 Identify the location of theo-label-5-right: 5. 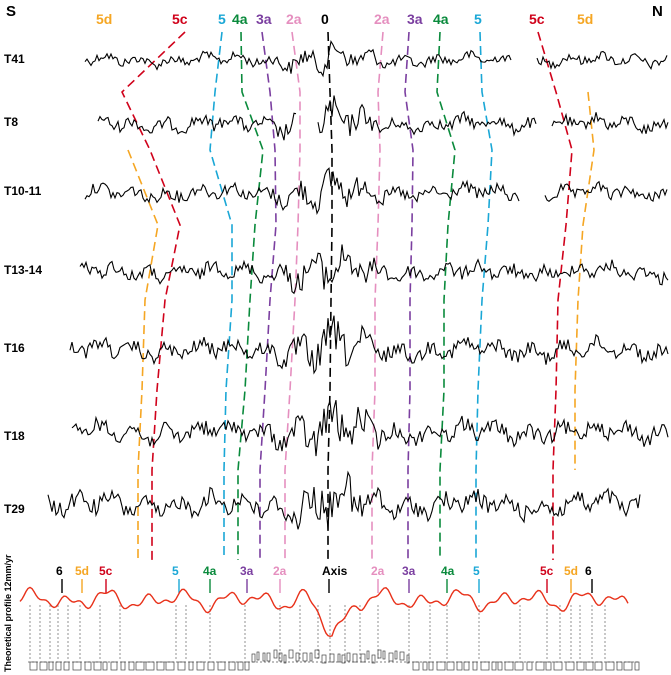
(476, 571).